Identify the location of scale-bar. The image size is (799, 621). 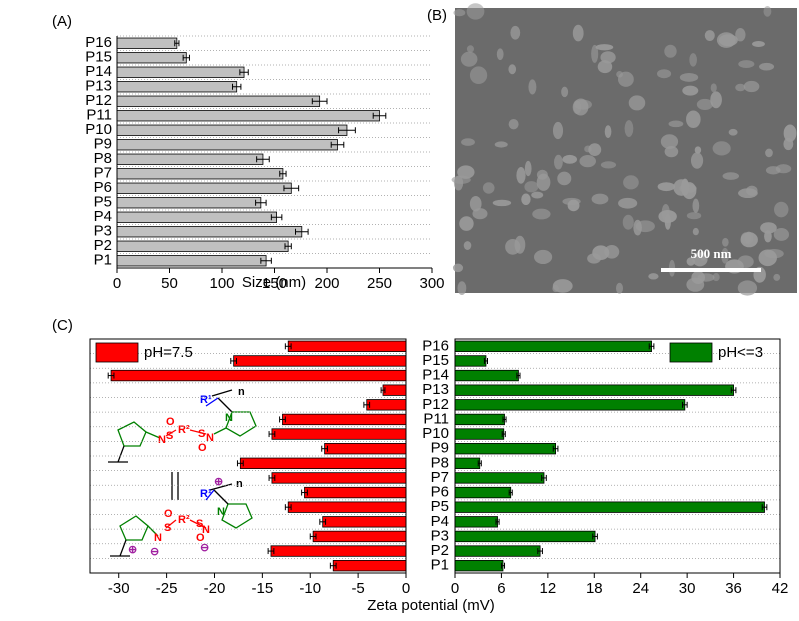
(711, 270).